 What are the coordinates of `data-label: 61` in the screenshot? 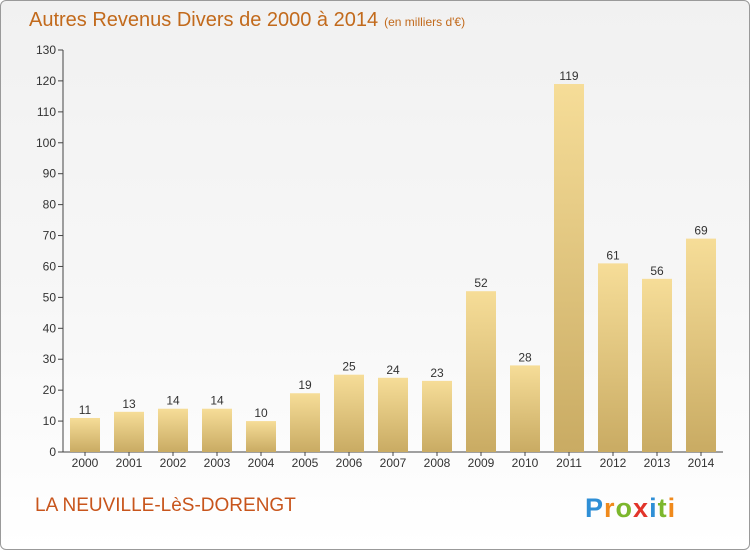 It's located at (613, 255).